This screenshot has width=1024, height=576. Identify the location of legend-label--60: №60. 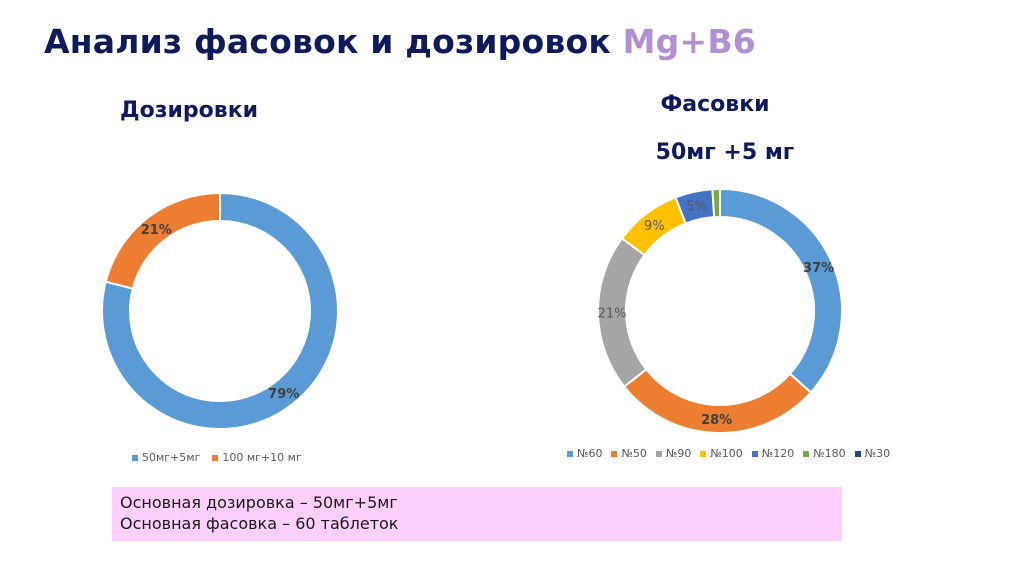
(590, 453).